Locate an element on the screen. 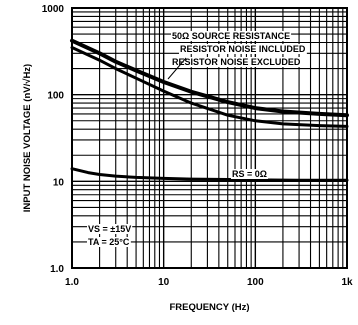 The image size is (358, 325). annotation-resistor-noise-excluded: RESISTOR NOISE EXCLUDED is located at coordinates (236, 62).